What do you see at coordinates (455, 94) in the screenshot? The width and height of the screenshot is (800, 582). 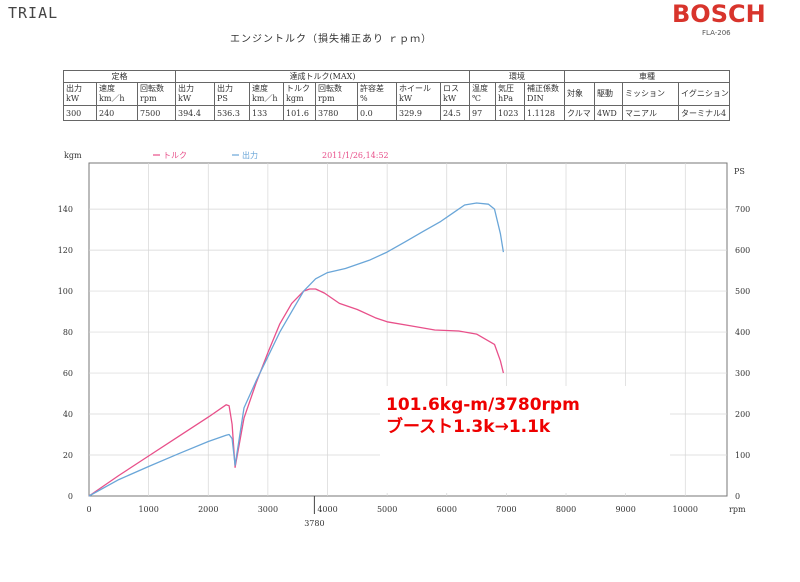 I see `spec-header-cell: ロス kW` at bounding box center [455, 94].